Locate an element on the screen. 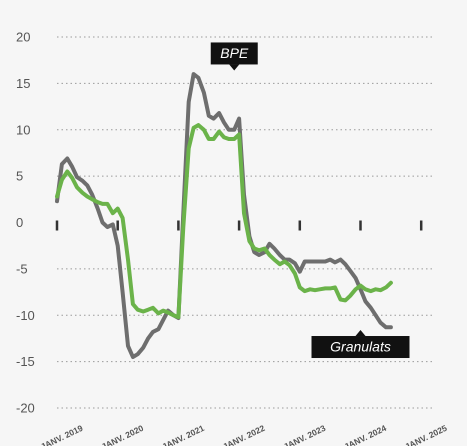  y-tick-label: 0 is located at coordinates (19, 222).